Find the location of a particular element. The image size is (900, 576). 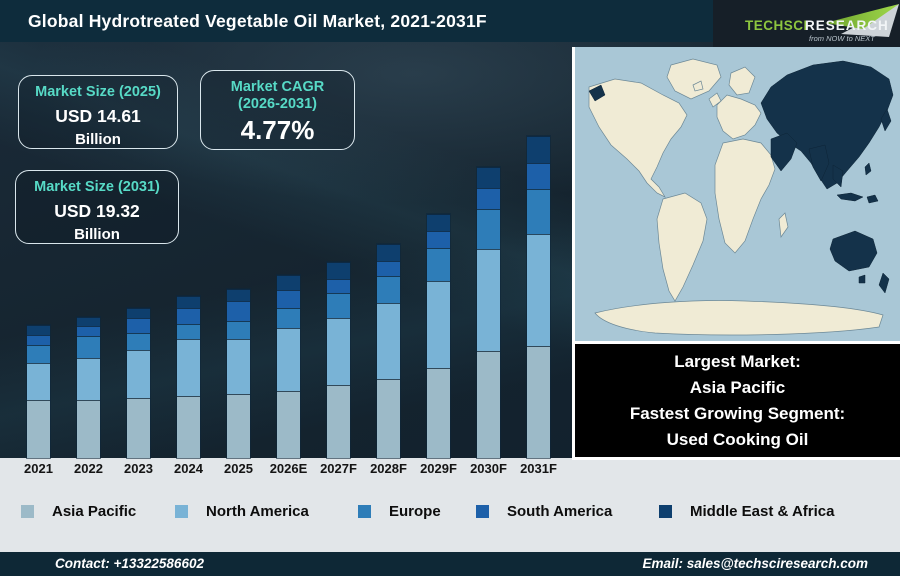

legend-label: Middle East & Africa is located at coordinates (762, 511).